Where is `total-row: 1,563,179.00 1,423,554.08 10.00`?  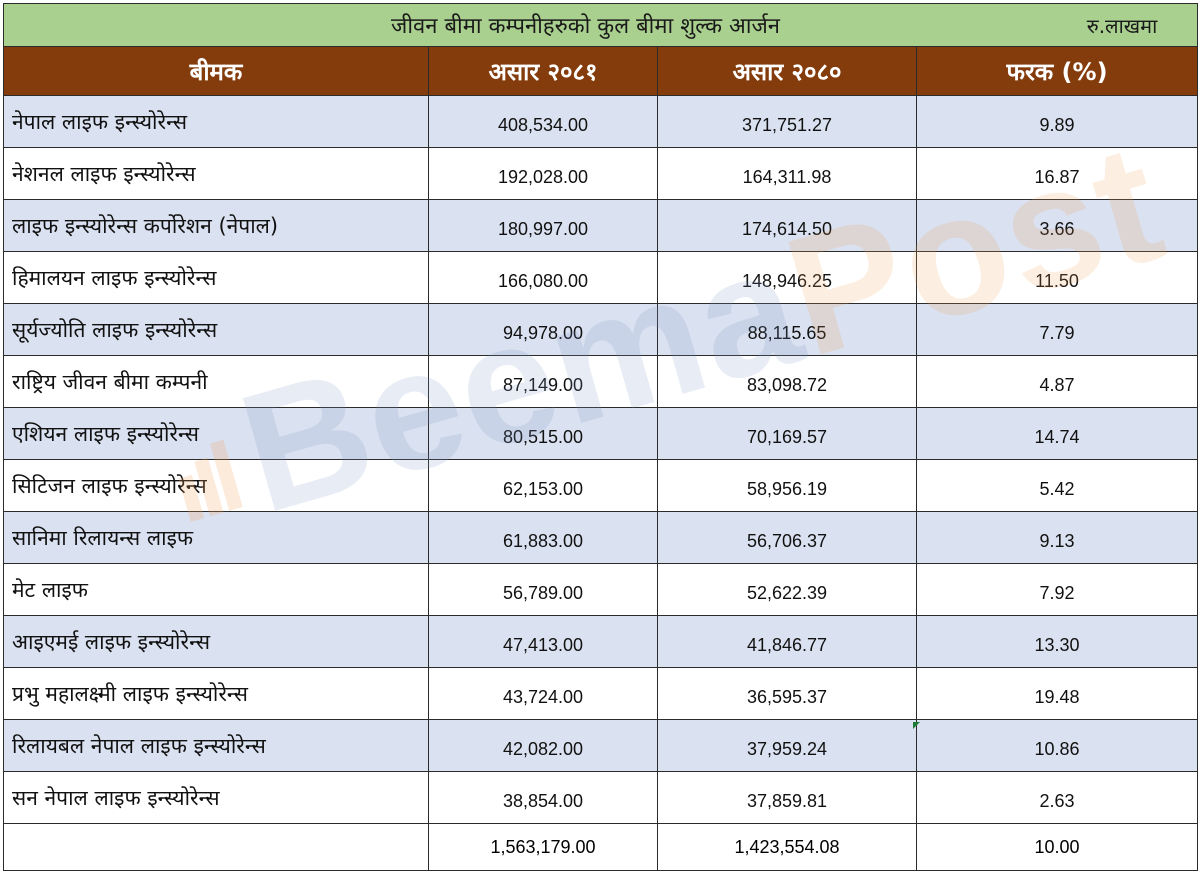
total-row: 1,563,179.00 1,423,554.08 10.00 is located at coordinates (601, 847).